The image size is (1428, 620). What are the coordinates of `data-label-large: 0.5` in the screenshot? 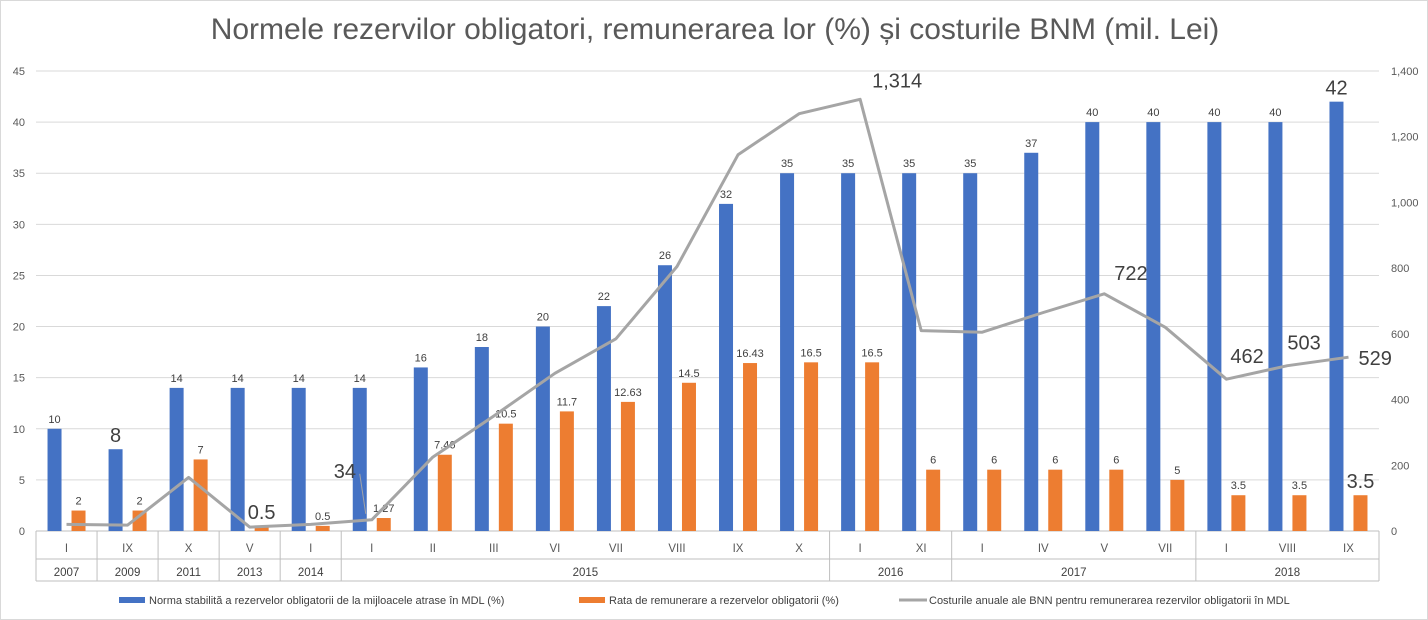 It's located at (262, 513).